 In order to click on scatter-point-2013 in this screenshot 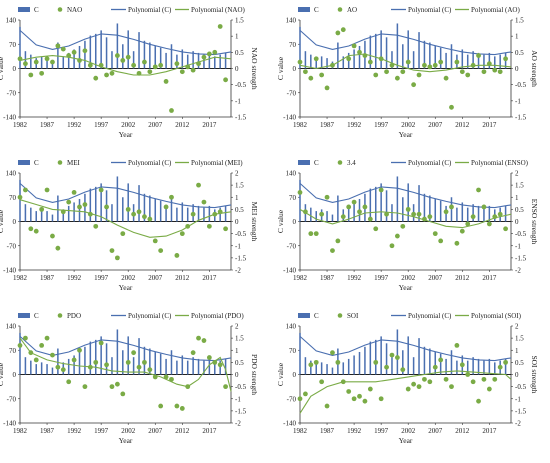, I will do `click(468, 75)`.